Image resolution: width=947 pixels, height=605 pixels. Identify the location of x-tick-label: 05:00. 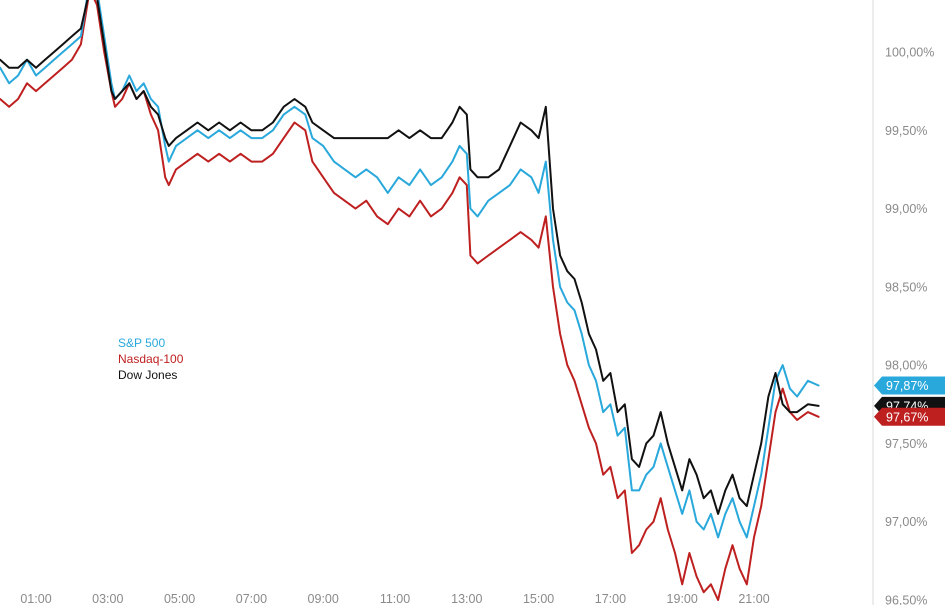
(179, 598).